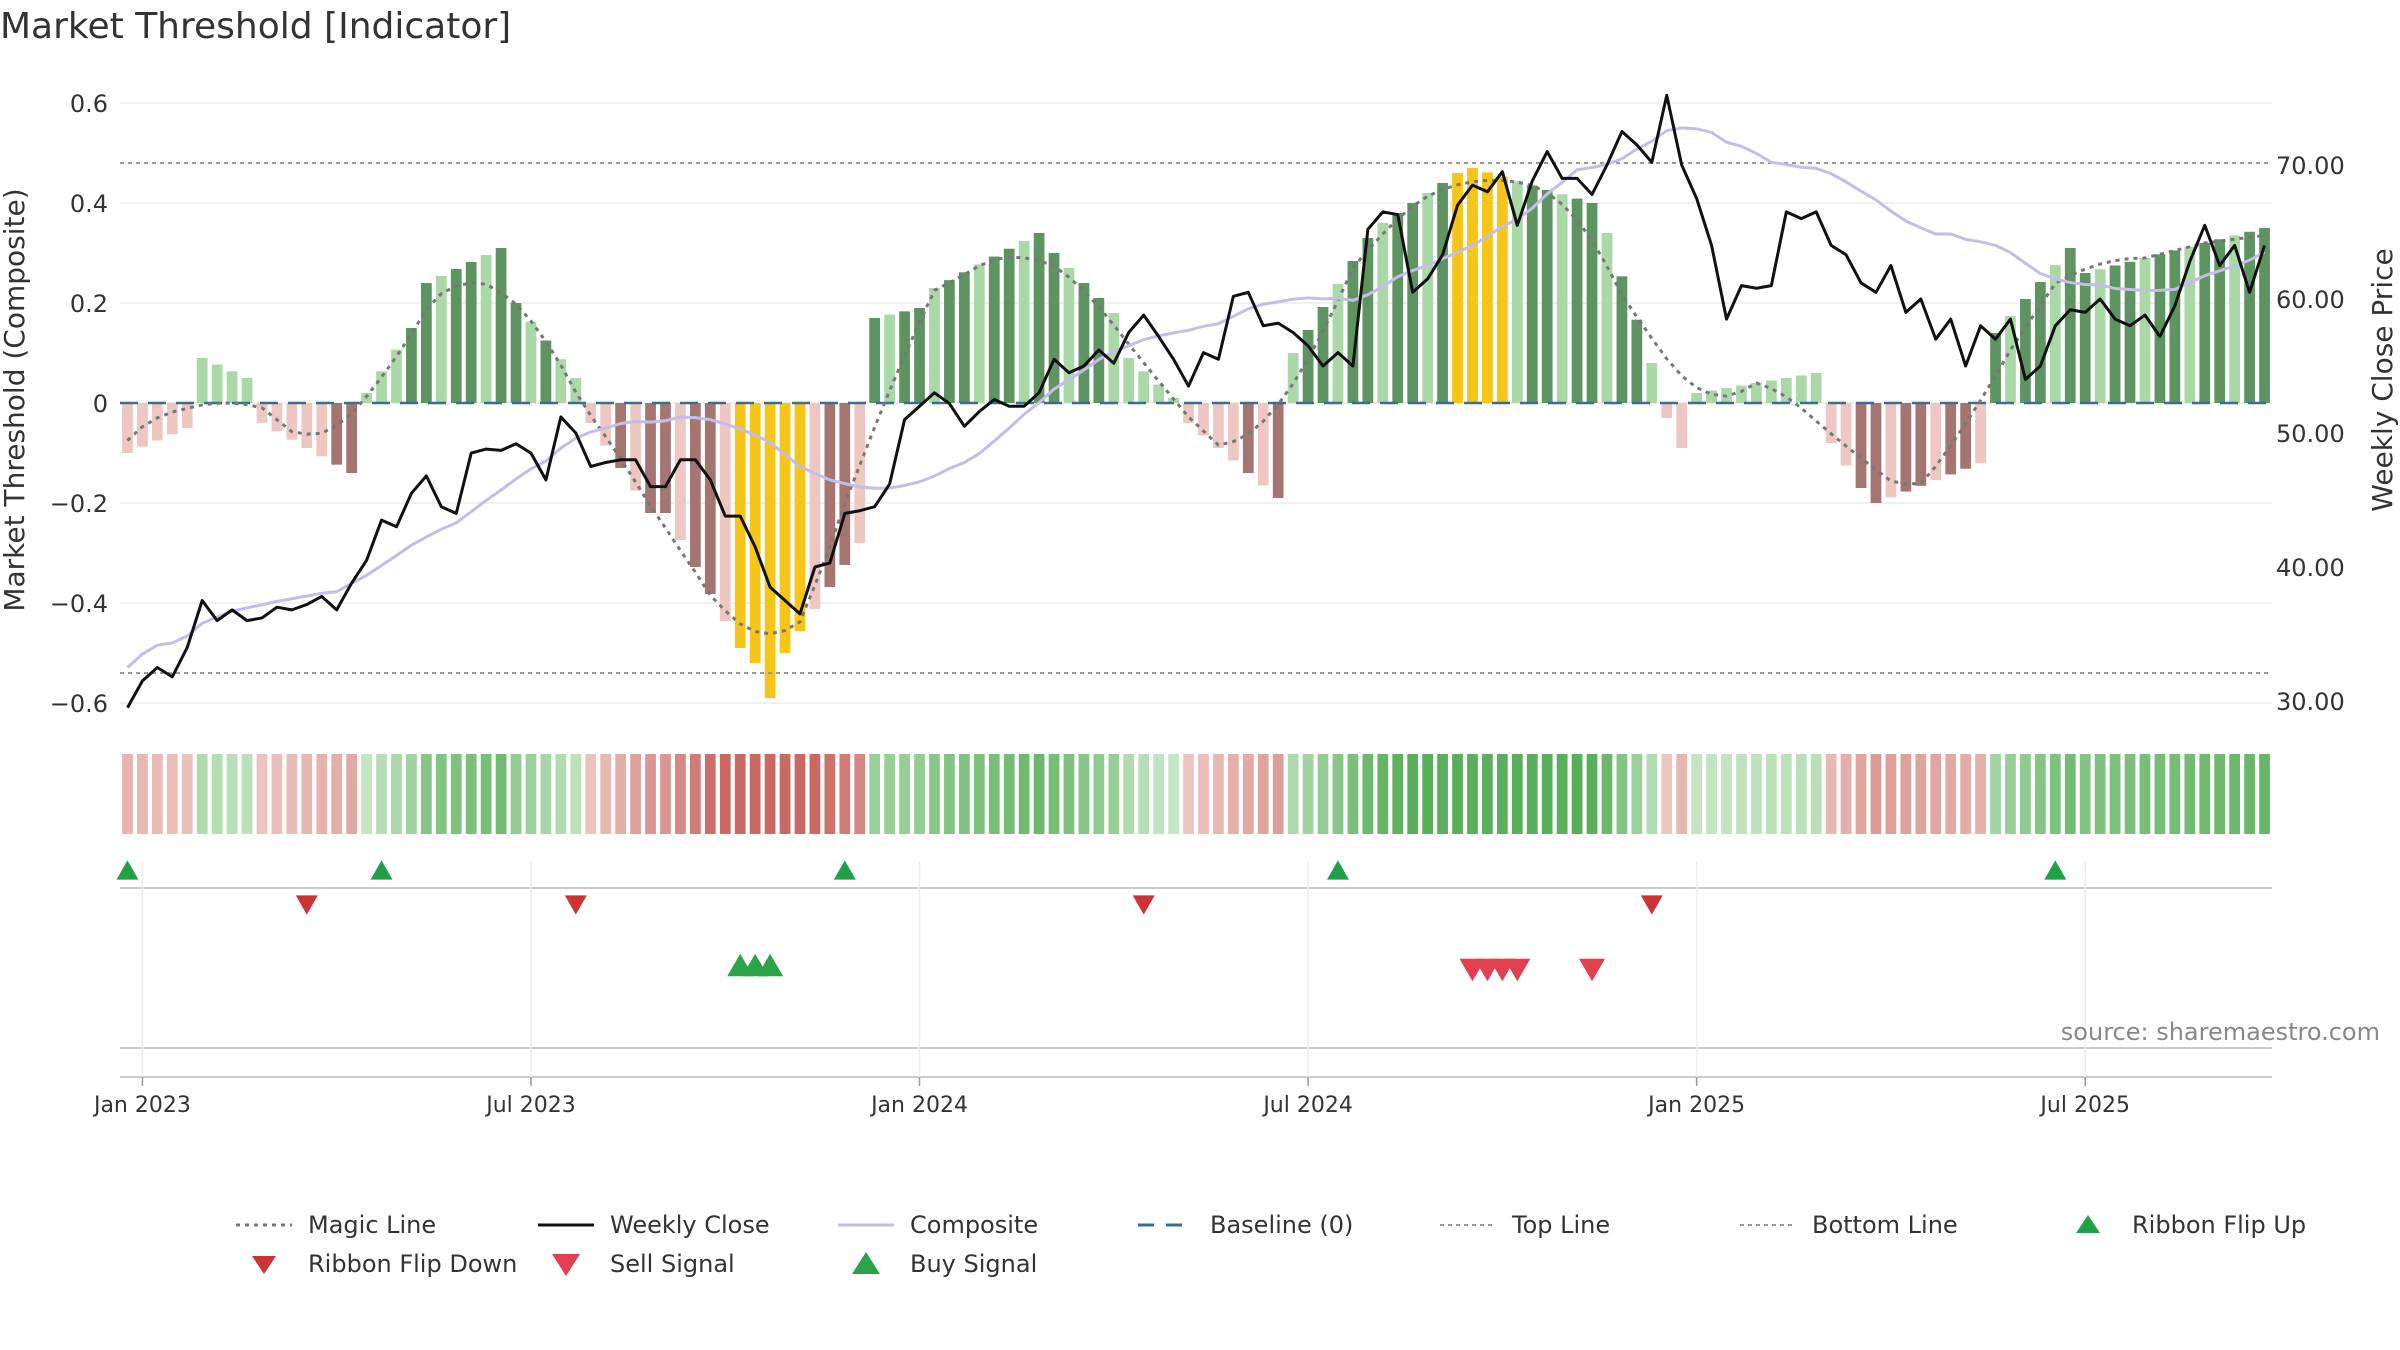  What do you see at coordinates (100, 404) in the screenshot?
I see `y-tick-label: 0` at bounding box center [100, 404].